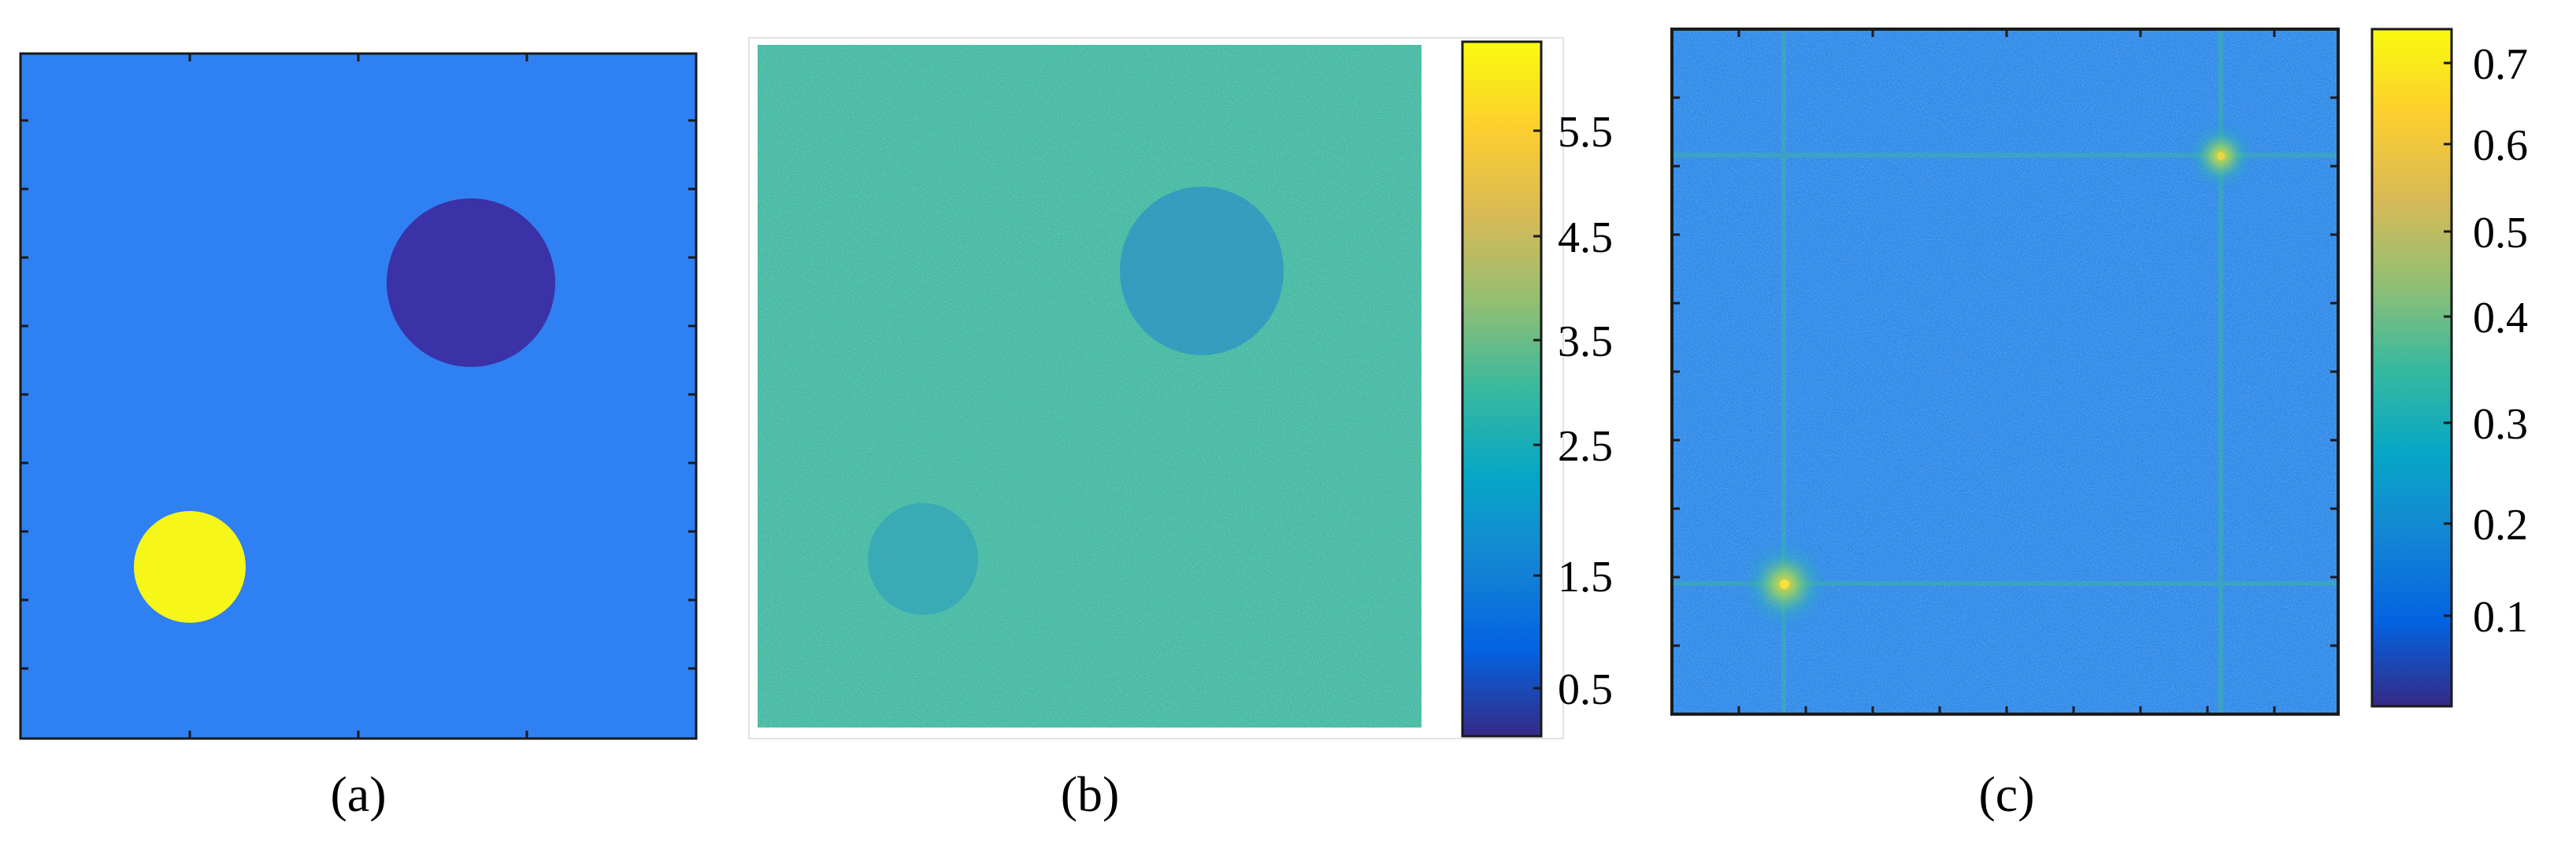  What do you see at coordinates (923, 559) in the screenshot?
I see `faint-disk-lower` at bounding box center [923, 559].